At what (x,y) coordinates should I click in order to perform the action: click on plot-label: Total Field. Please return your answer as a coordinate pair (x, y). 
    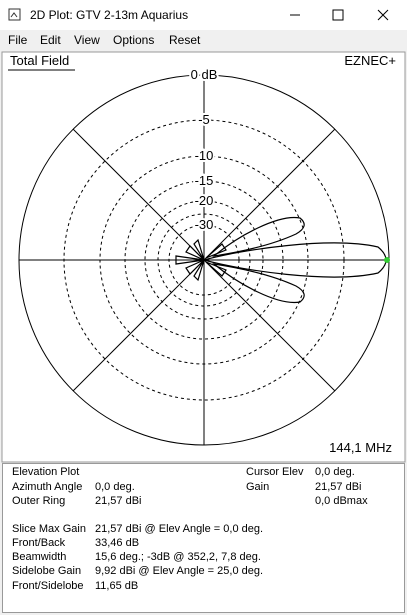
    Looking at the image, I should click on (39, 60).